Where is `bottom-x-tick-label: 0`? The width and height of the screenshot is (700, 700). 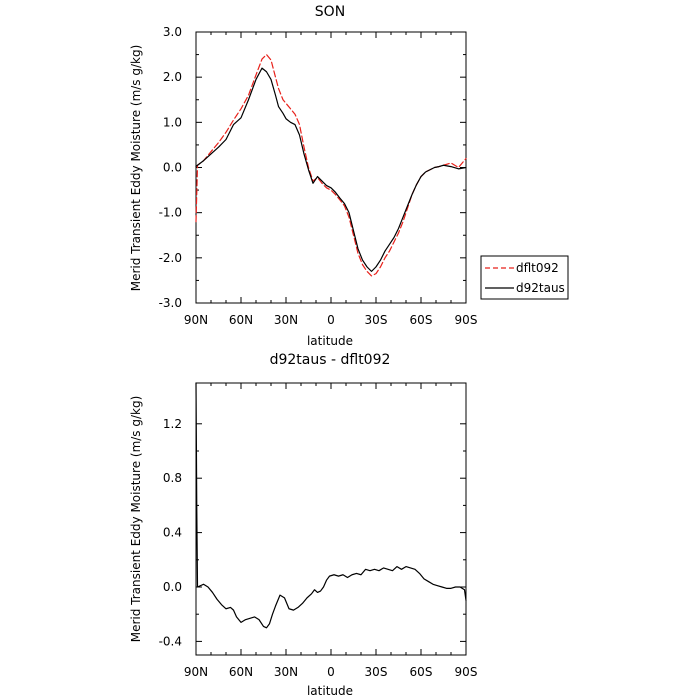
bottom-x-tick-label: 0 is located at coordinates (331, 672).